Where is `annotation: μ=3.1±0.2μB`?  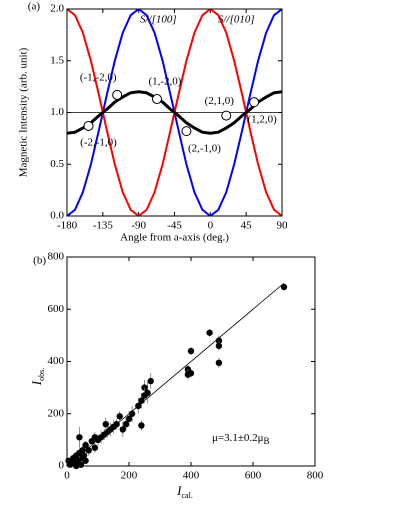 annotation: μ=3.1±0.2μB is located at coordinates (241, 439).